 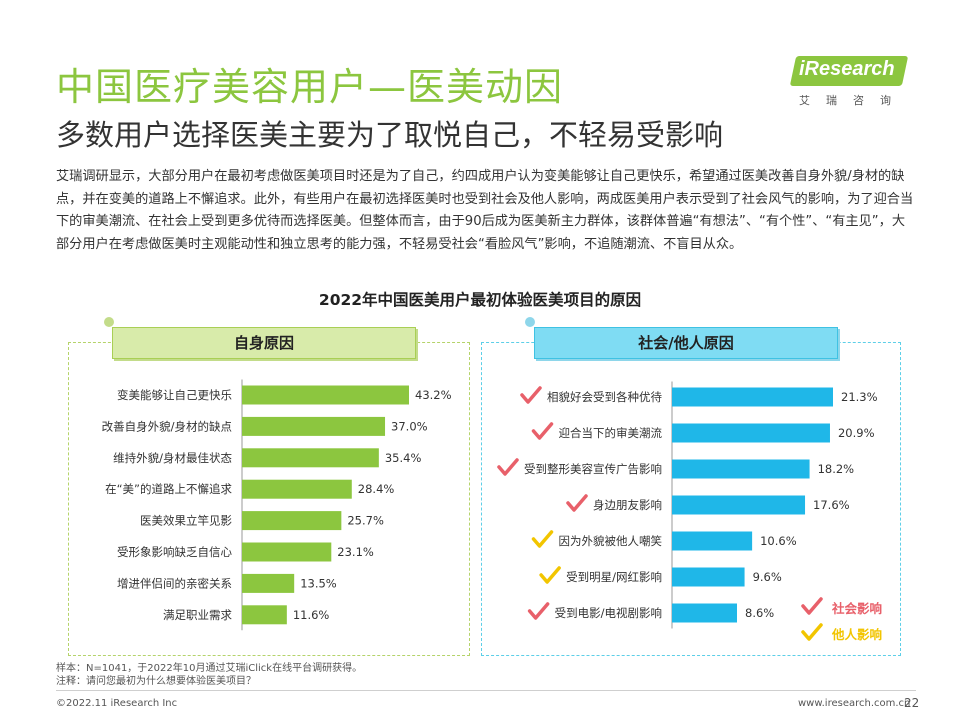 I want to click on social-reason-value: 21.3%, so click(x=859, y=397).